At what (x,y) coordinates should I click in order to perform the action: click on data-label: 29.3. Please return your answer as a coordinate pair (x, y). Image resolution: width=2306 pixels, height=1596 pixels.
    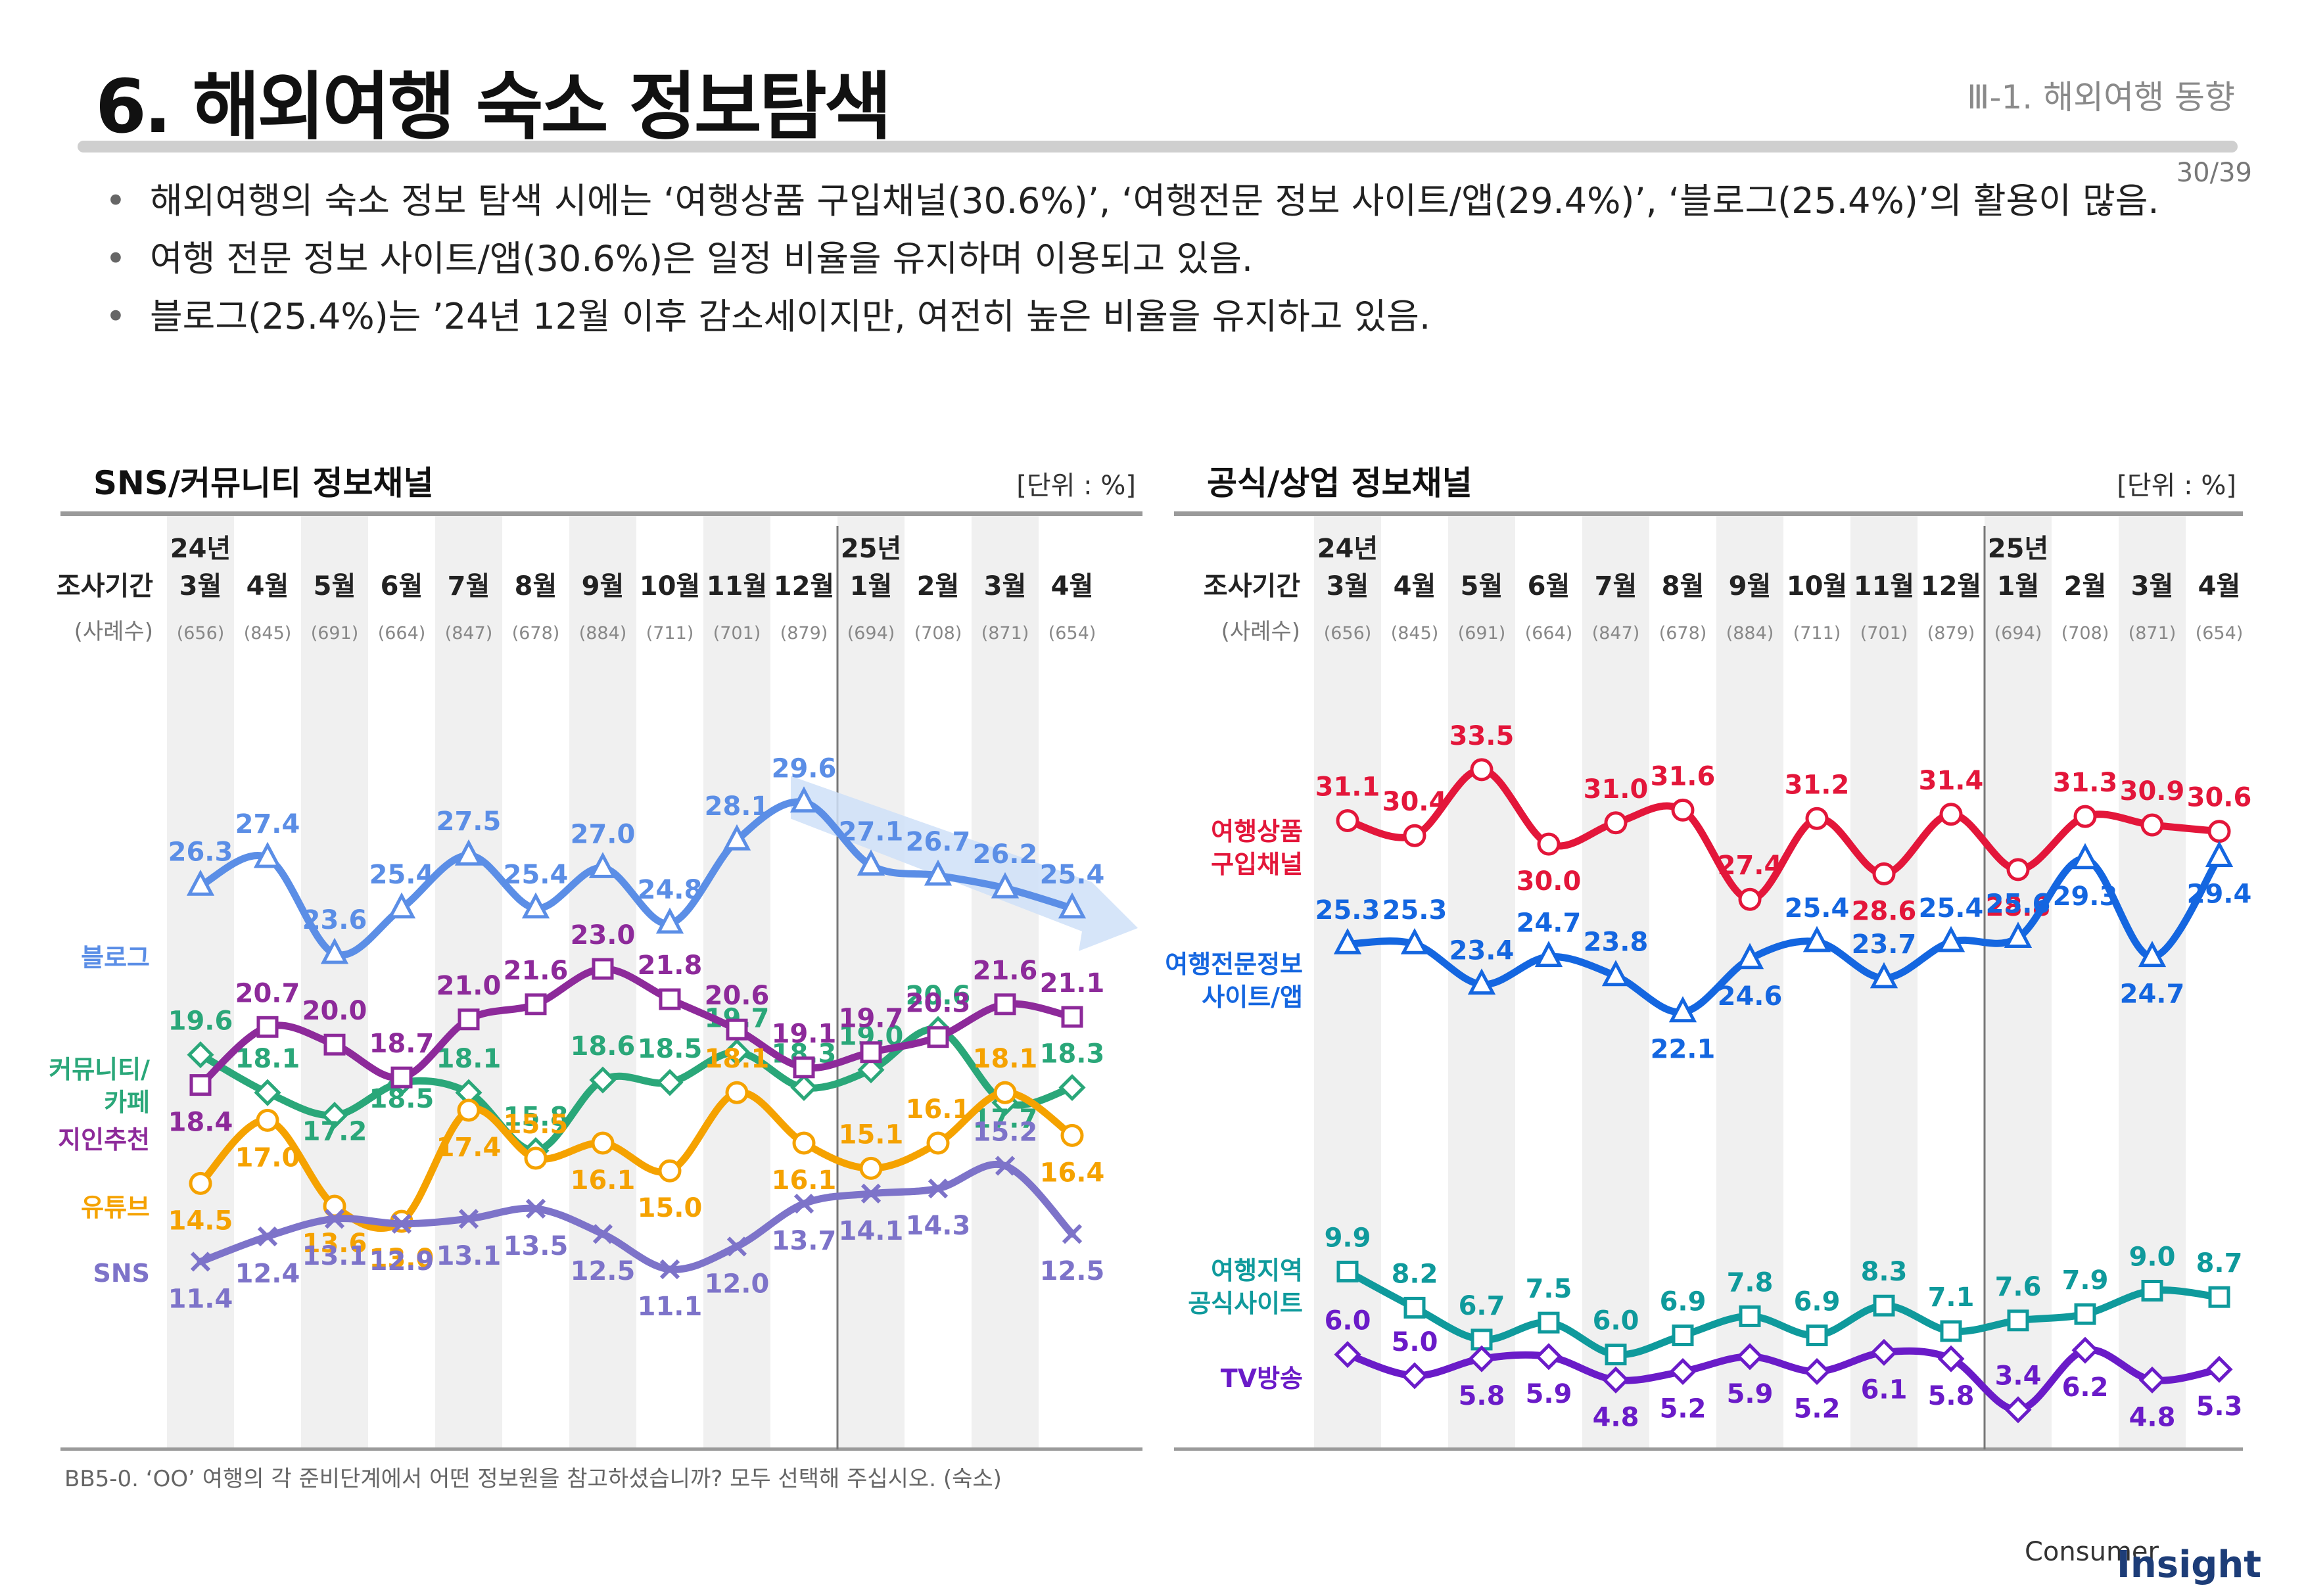
    Looking at the image, I should click on (2085, 896).